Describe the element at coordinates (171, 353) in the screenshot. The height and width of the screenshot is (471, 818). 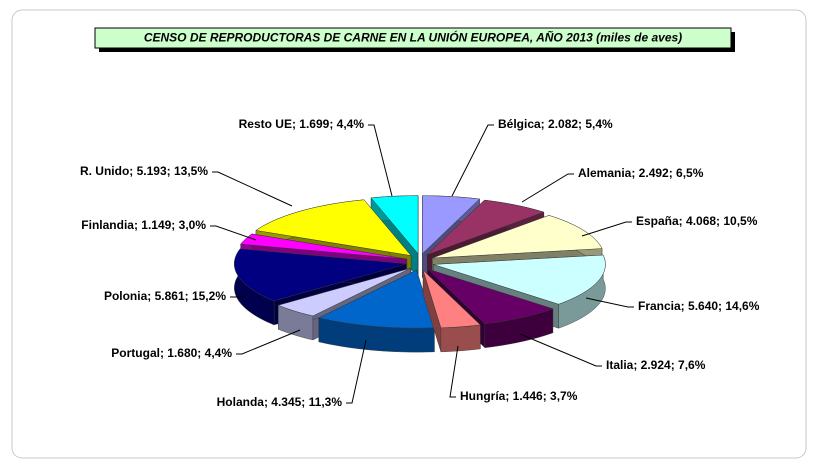
I see `data-label: Portugal; 1.680; 4,4%` at that location.